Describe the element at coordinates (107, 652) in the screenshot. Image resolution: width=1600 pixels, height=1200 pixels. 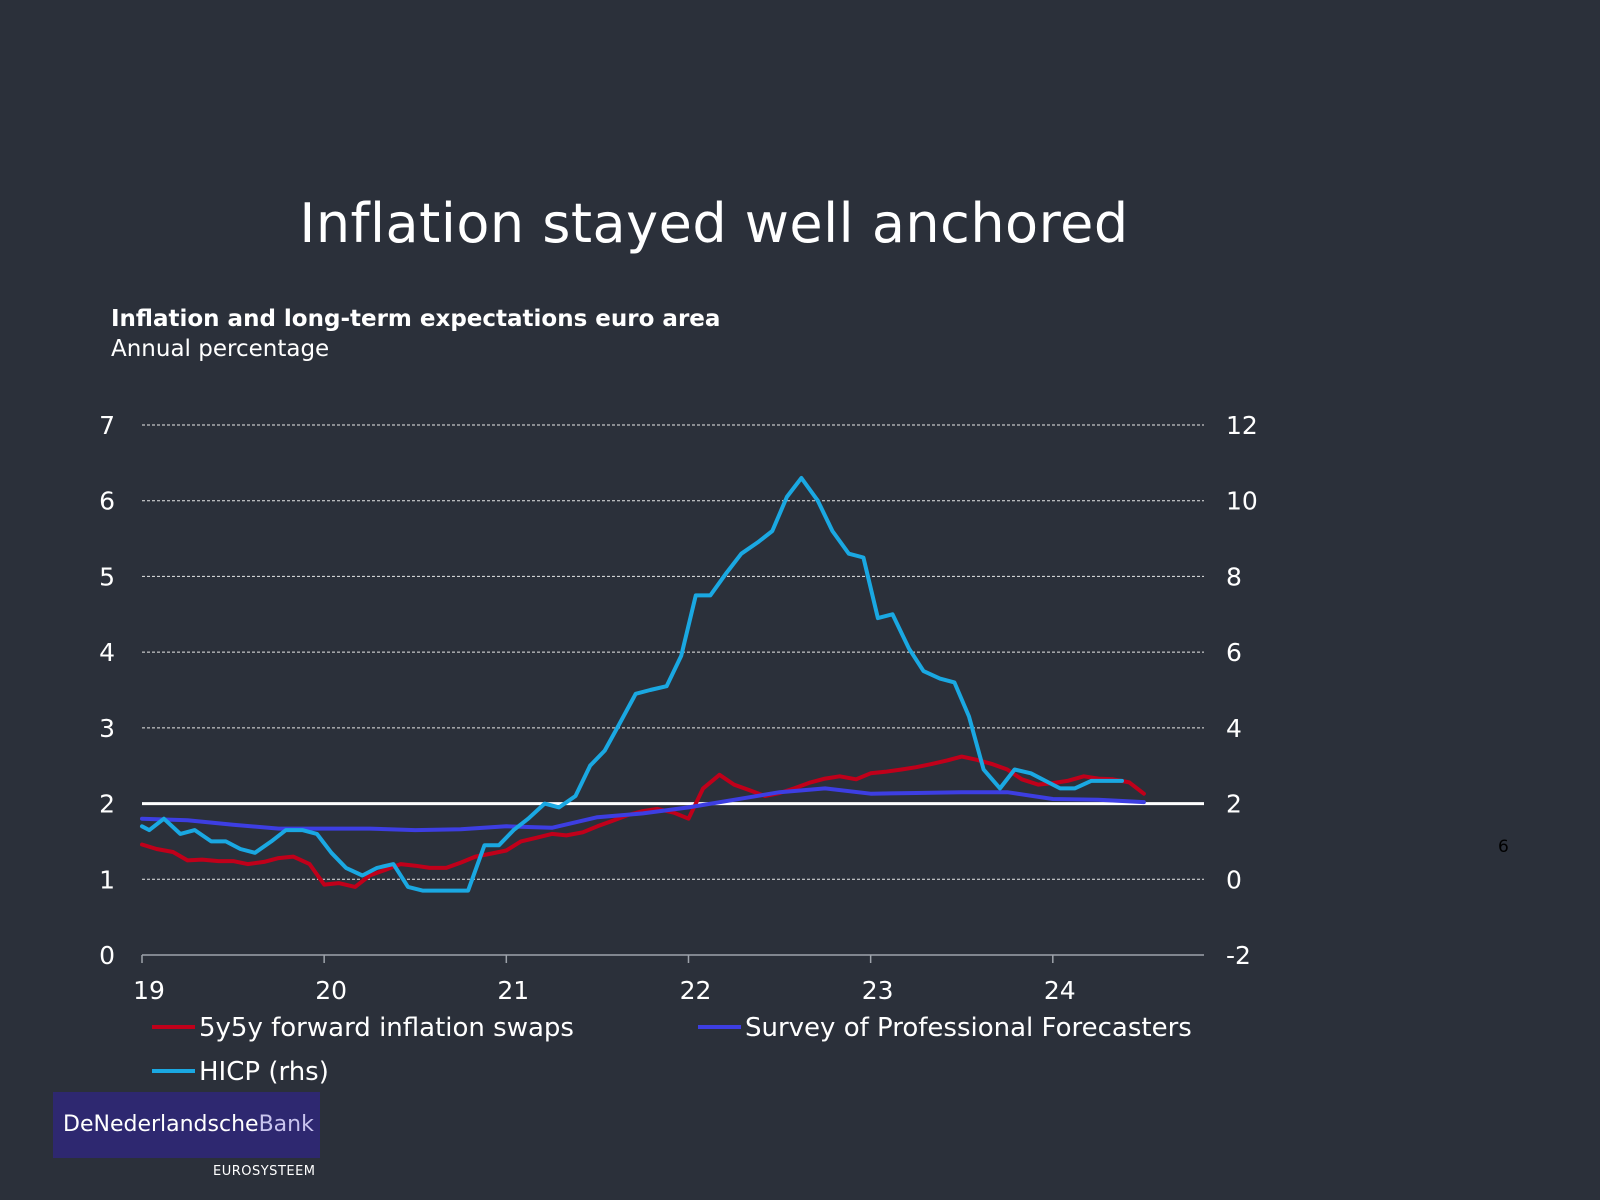
I see `y-left-tick-label: 4` at that location.